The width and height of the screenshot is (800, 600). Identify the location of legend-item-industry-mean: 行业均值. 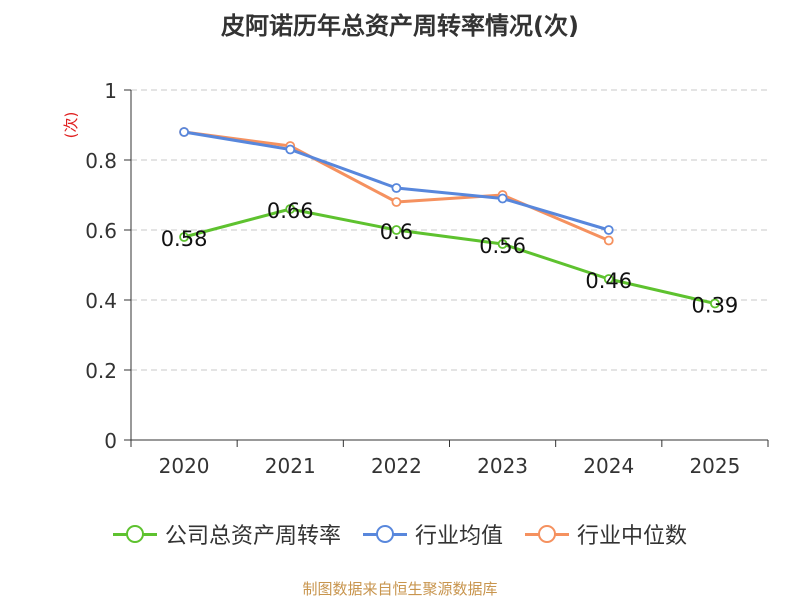
(432, 534).